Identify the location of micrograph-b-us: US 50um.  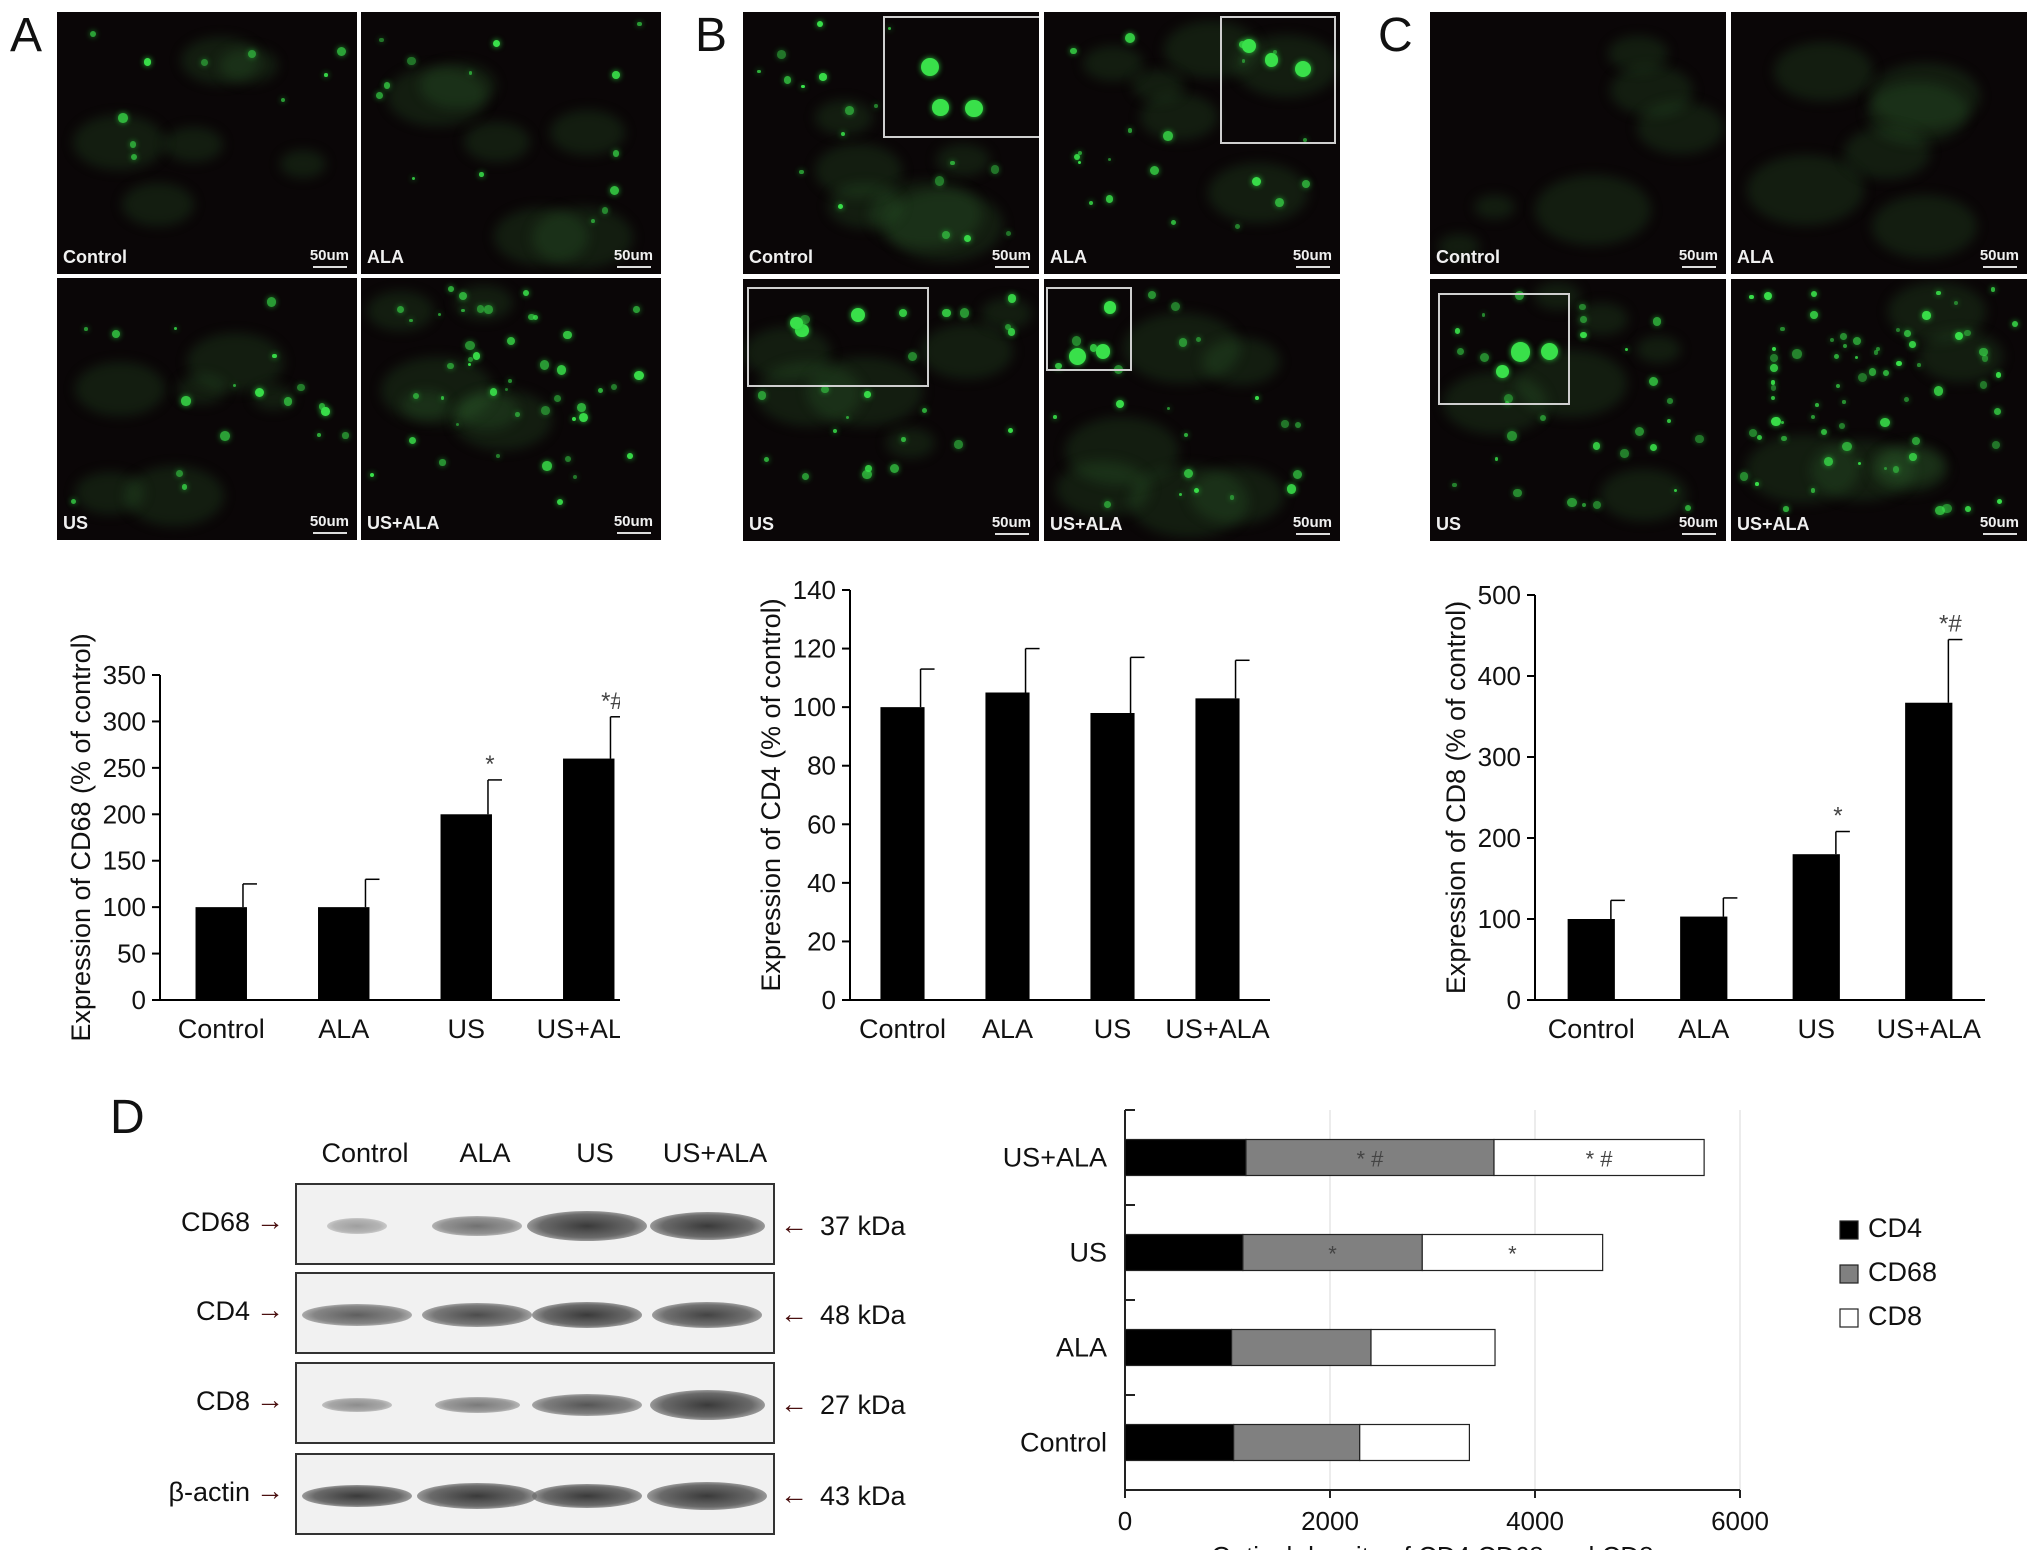
(891, 410).